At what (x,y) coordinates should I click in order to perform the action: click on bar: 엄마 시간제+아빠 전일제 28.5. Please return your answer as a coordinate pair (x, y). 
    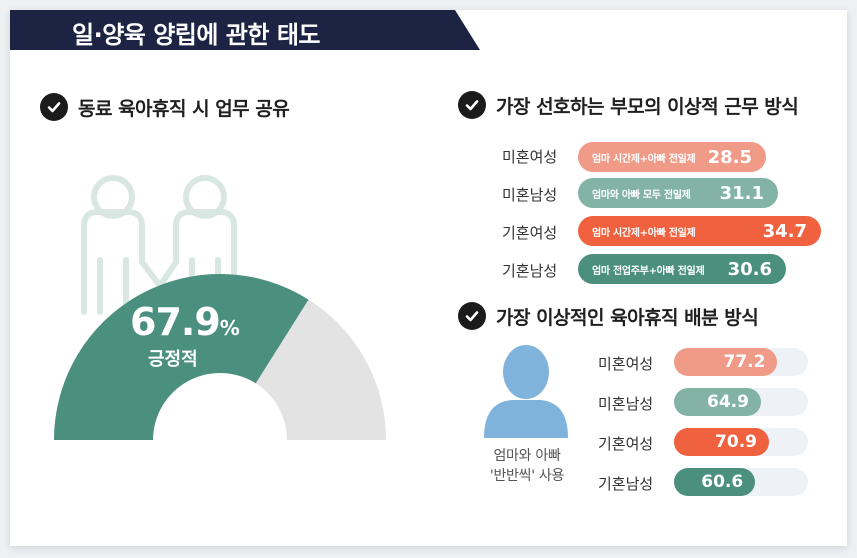
    Looking at the image, I should click on (672, 157).